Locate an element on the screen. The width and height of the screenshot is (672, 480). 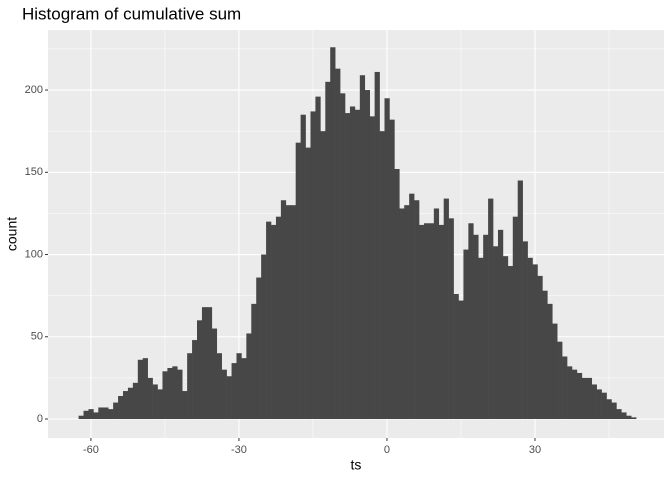
y-tick-label: 100 is located at coordinates (34, 254).